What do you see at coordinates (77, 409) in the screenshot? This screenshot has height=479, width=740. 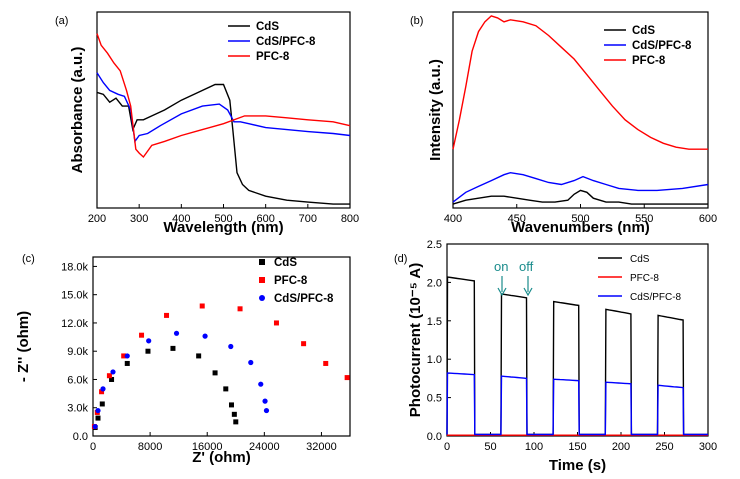 I see `panel-c-ytick-label: 3.0k` at bounding box center [77, 409].